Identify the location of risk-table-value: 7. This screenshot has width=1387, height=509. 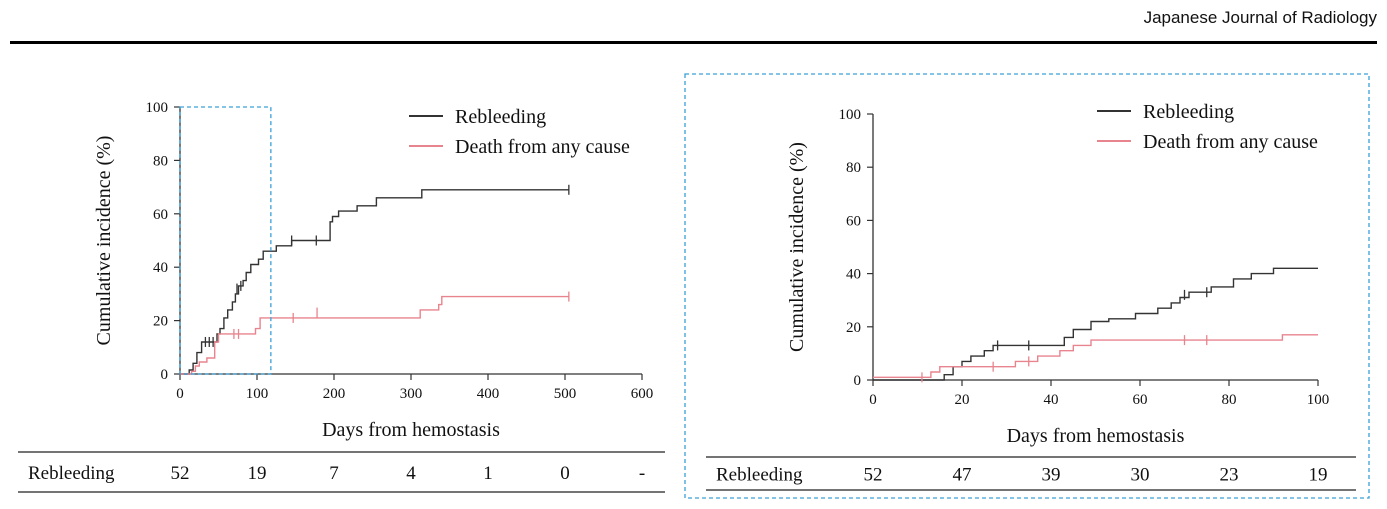
(334, 473).